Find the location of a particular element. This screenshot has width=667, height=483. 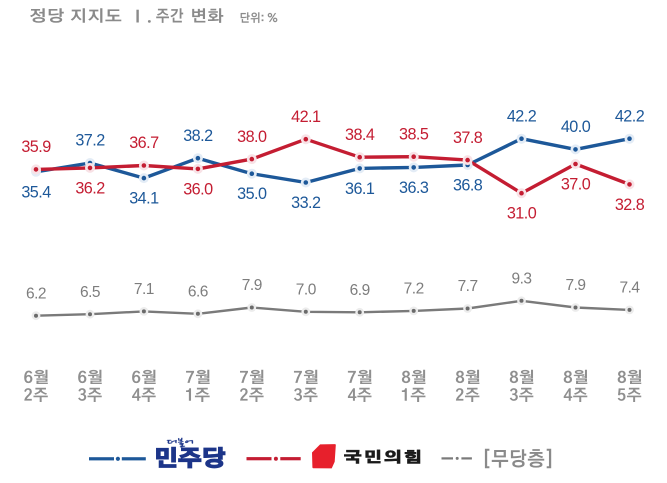

svg-text: 36.8 is located at coordinates (468, 186).